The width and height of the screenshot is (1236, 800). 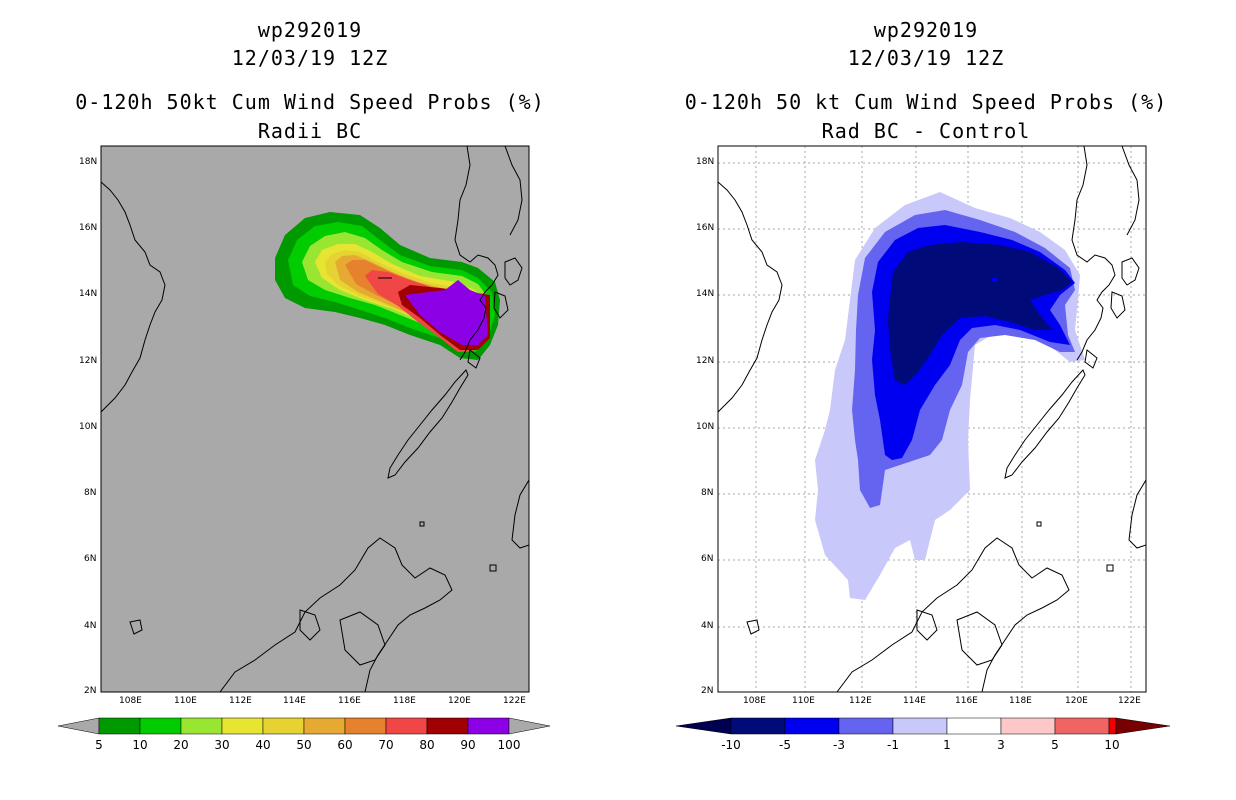 What do you see at coordinates (926, 102) in the screenshot?
I see `right-product-title: 0-120h 50 kt Cum Wind Speed Probs (%)` at bounding box center [926, 102].